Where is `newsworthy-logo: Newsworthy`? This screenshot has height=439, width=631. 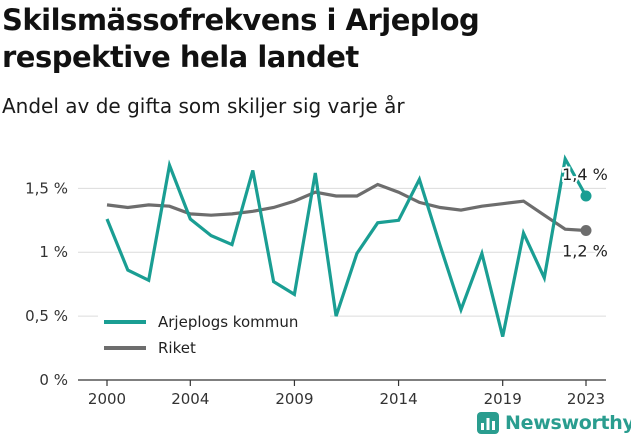 newsworthy-logo: Newsworthy is located at coordinates (554, 423).